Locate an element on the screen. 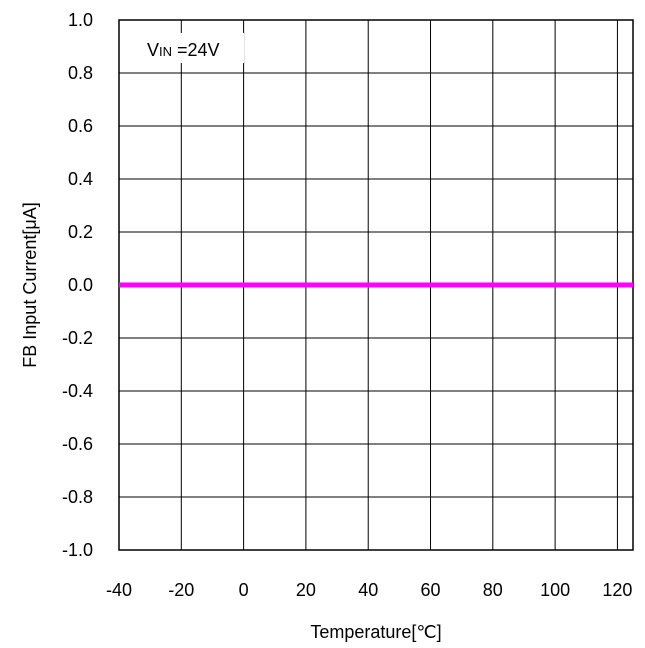 The height and width of the screenshot is (648, 645). vin-annotation-subscript: IN is located at coordinates (165, 51).